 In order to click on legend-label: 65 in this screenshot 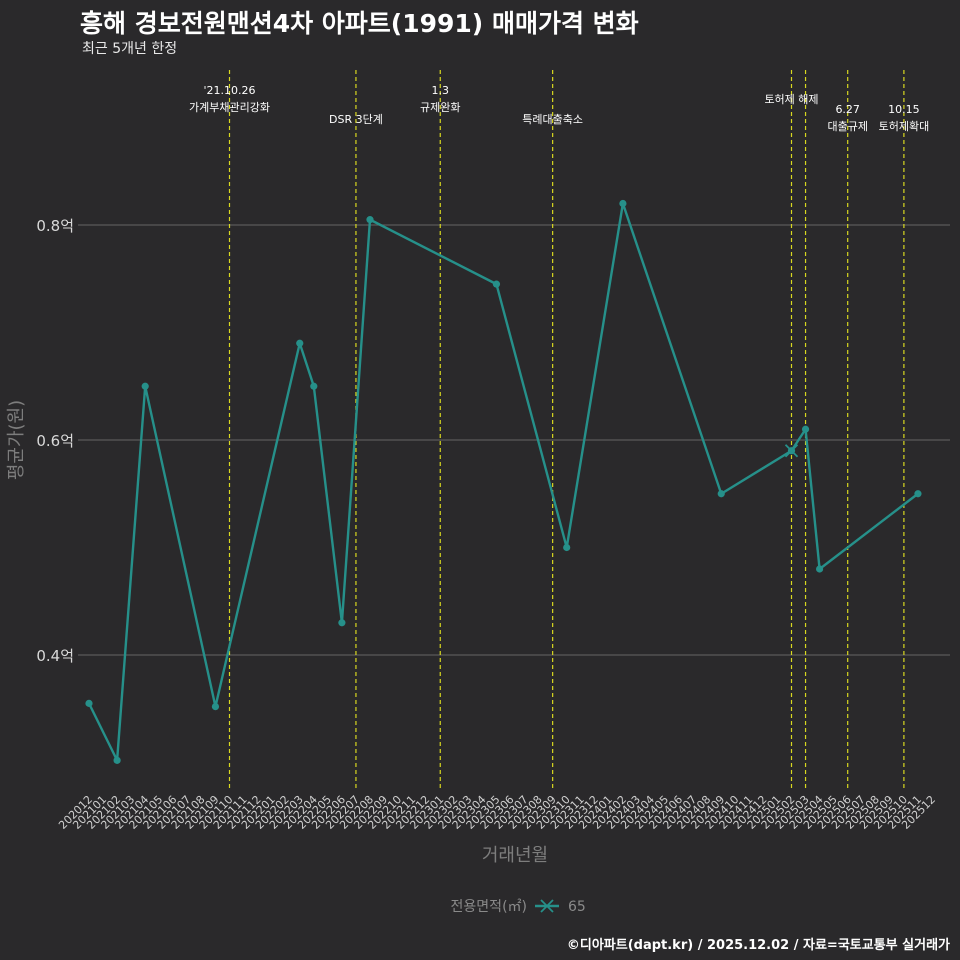, I will do `click(577, 907)`.